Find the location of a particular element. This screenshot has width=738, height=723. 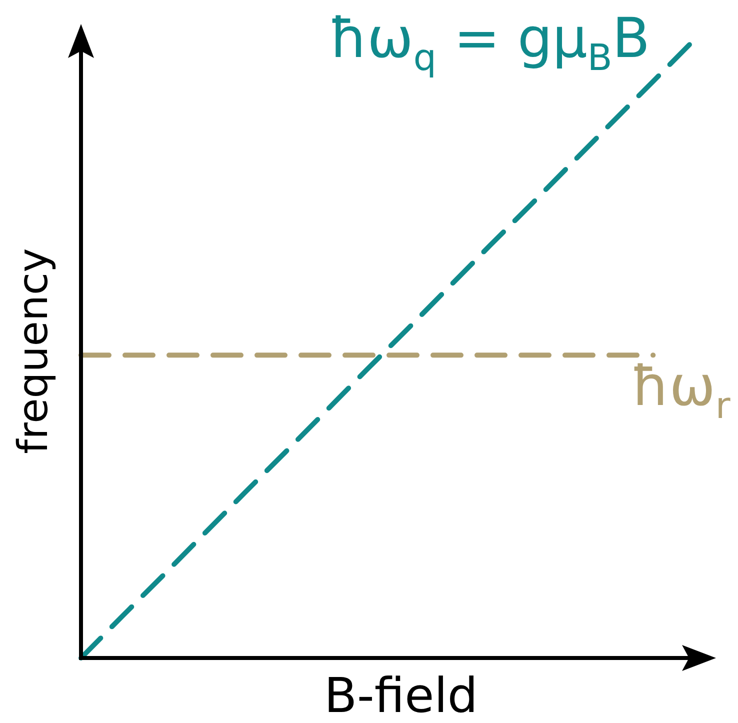

series-label: ħω$_{r}$ is located at coordinates (680, 390).